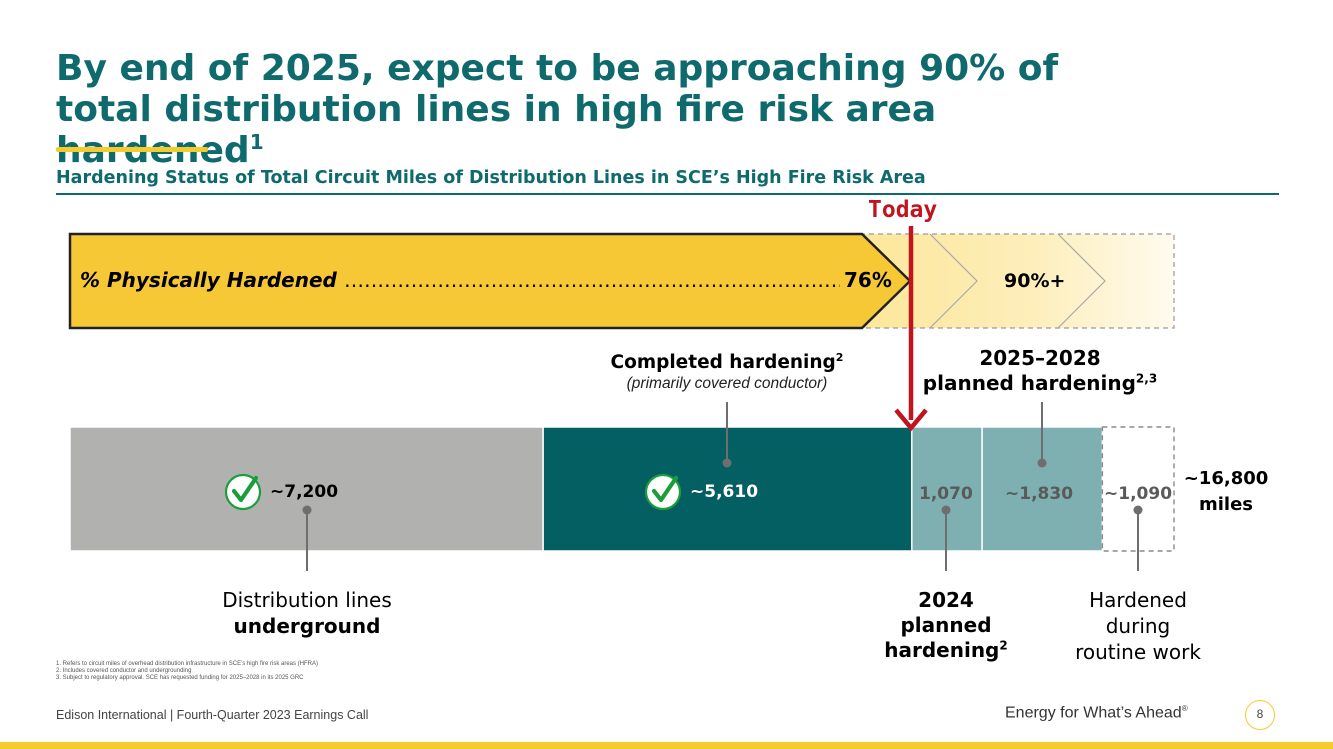  I want to click on segment-label-2025-2028: ~1,830, so click(1039, 494).